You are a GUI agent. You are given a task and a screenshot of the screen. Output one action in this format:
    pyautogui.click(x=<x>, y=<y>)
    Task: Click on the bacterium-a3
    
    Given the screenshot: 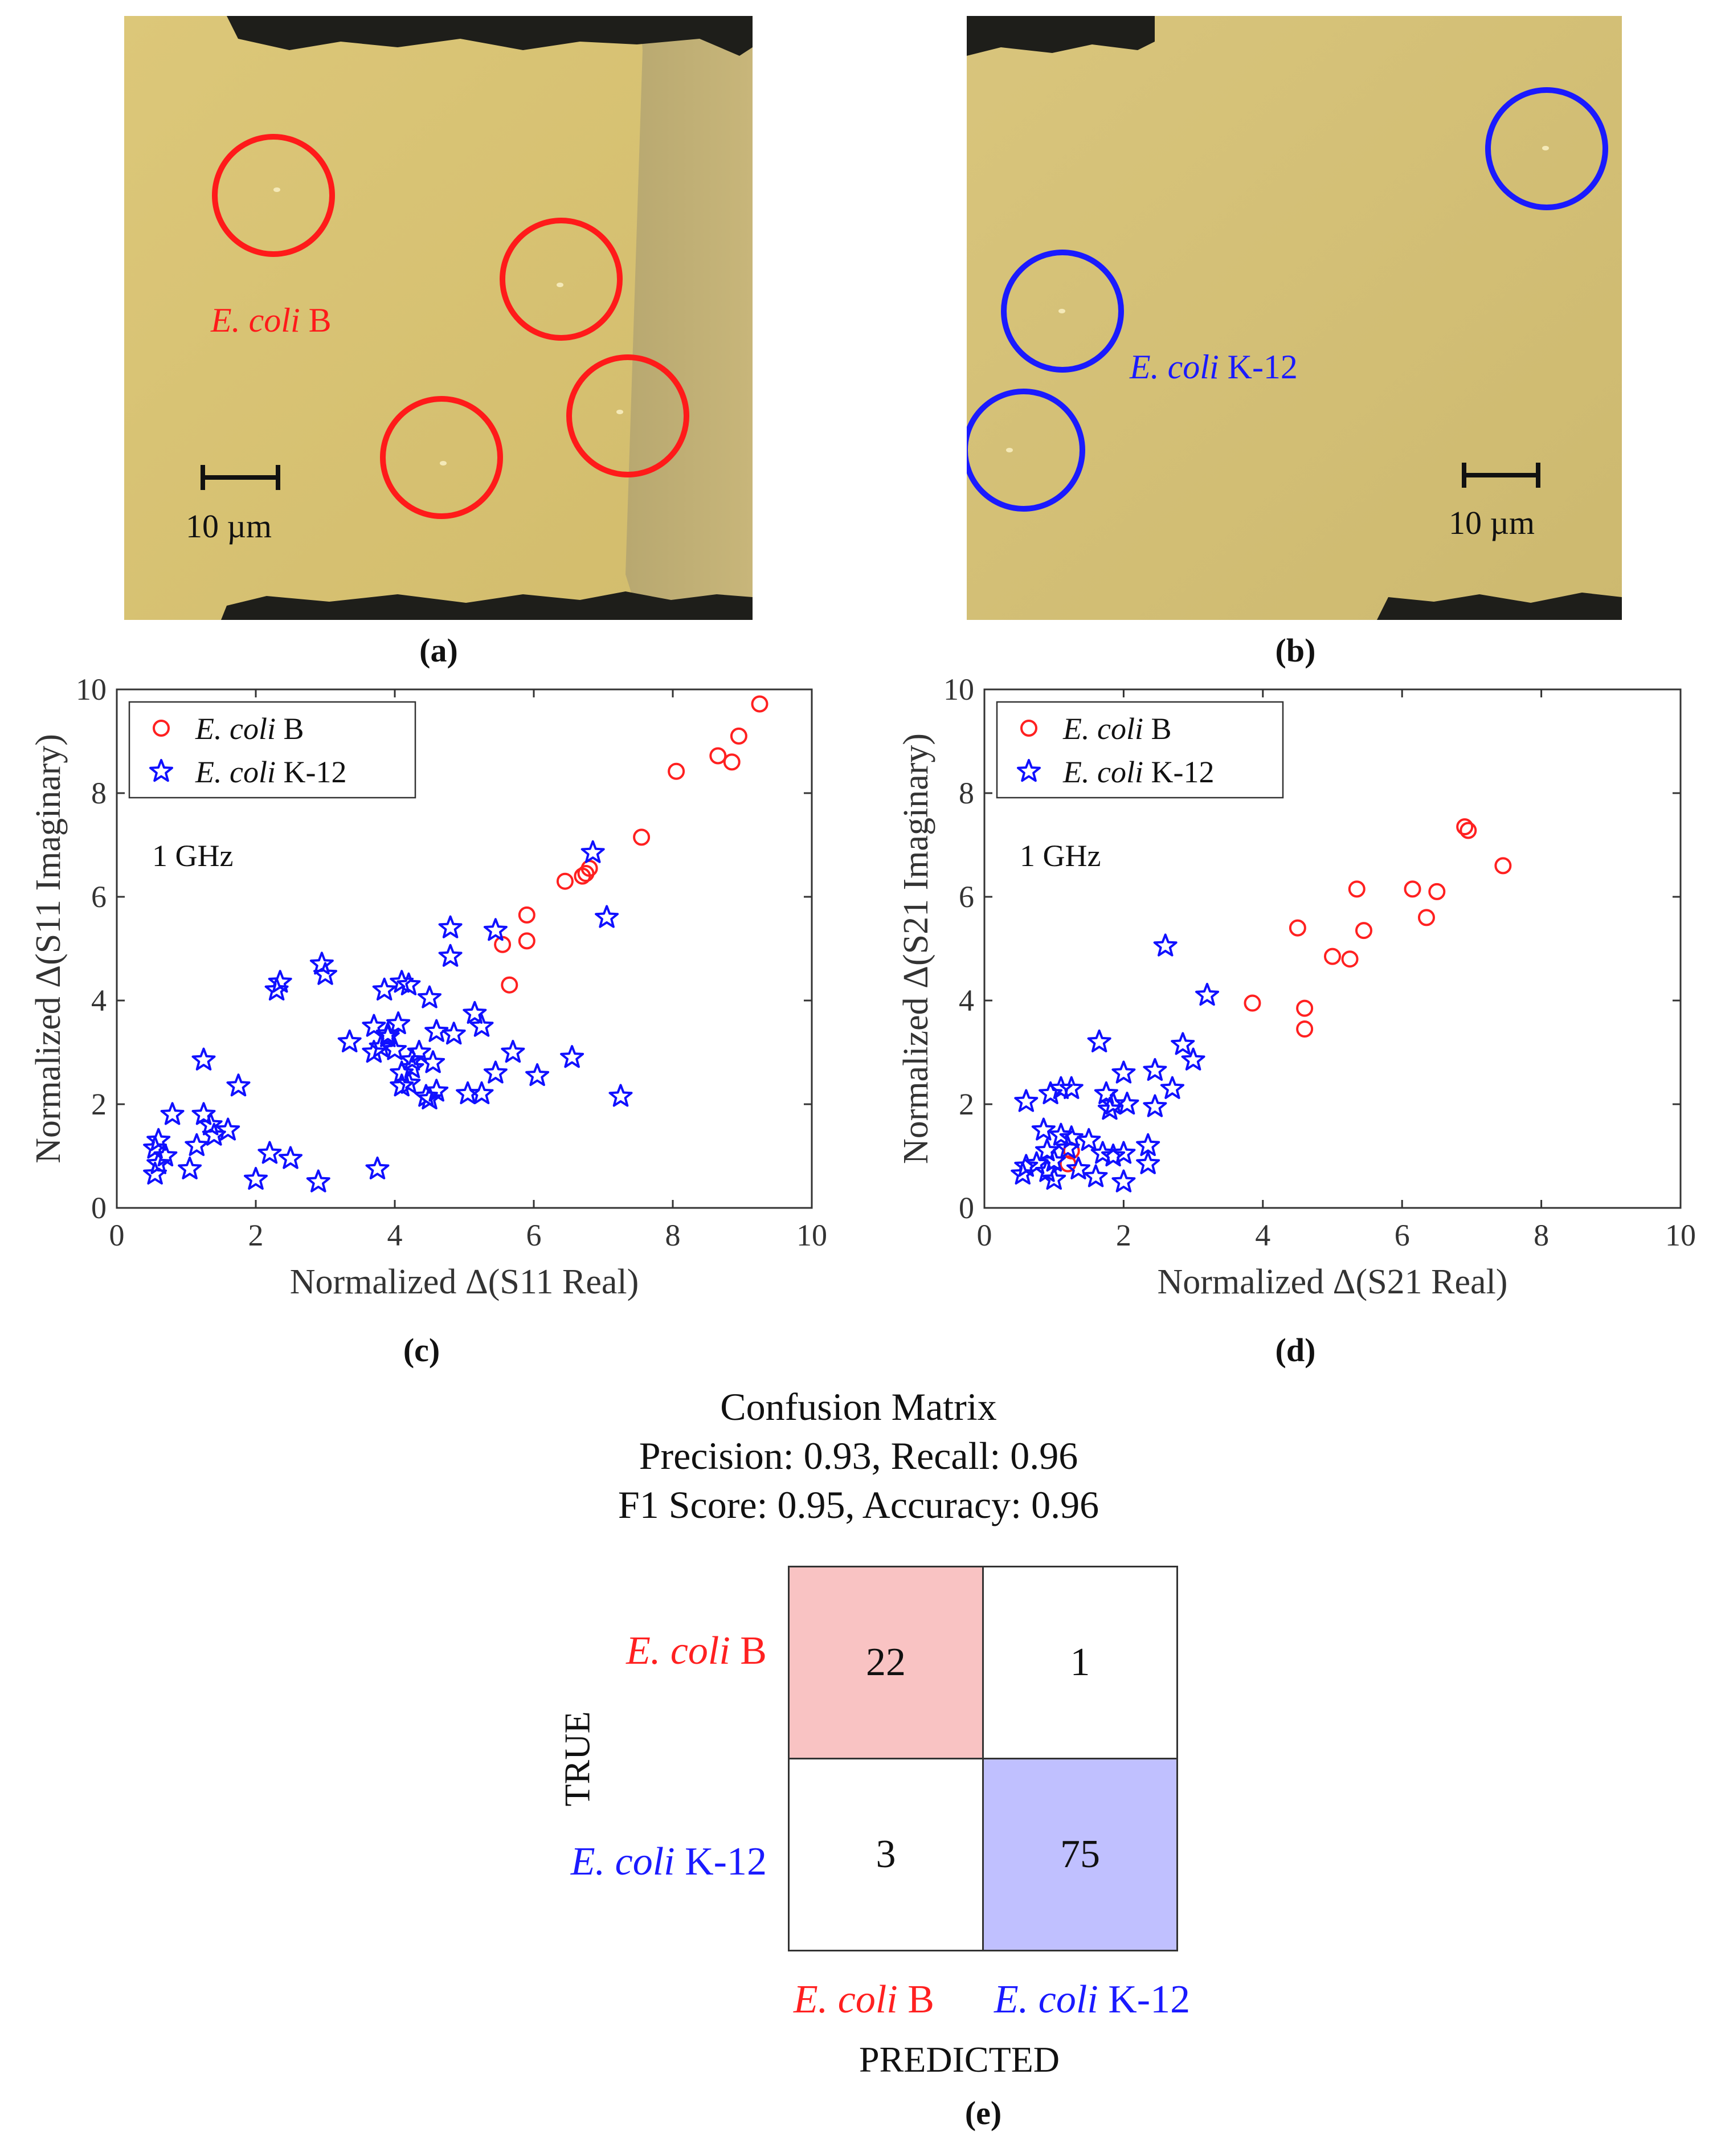 What is the action you would take?
    pyautogui.click(x=619, y=412)
    